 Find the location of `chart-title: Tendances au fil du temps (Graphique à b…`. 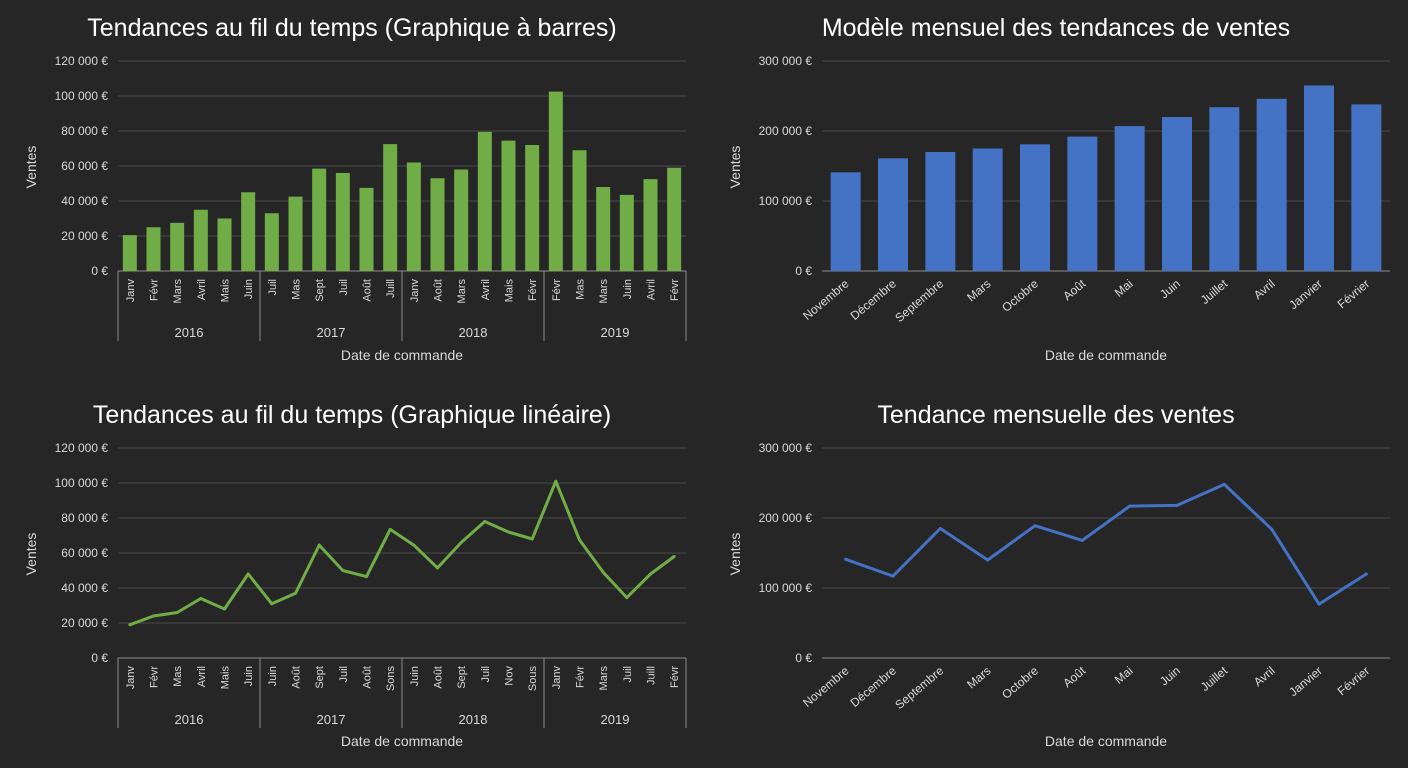

chart-title: Tendances au fil du temps (Graphique à b… is located at coordinates (351, 28).